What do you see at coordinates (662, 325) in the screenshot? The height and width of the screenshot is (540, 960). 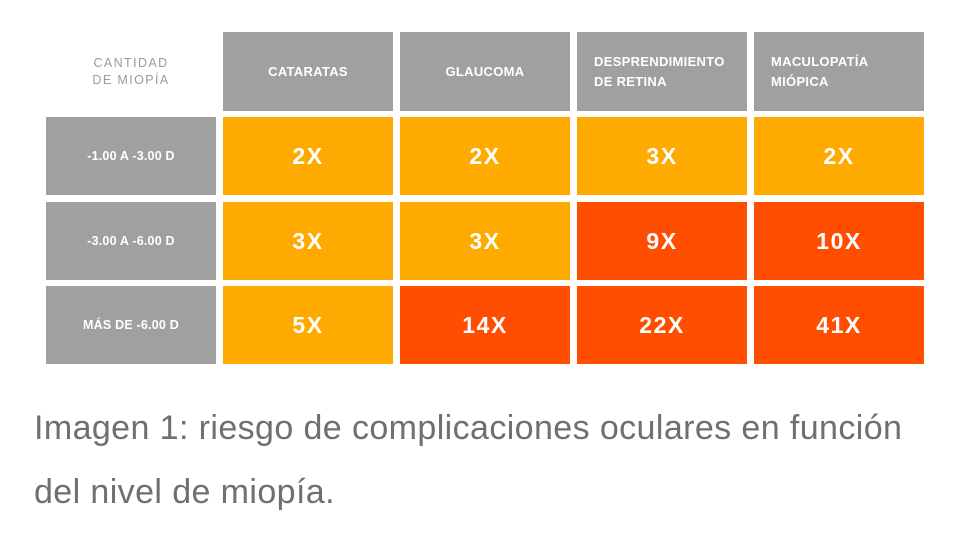 I see `risk-cell: 22X` at bounding box center [662, 325].